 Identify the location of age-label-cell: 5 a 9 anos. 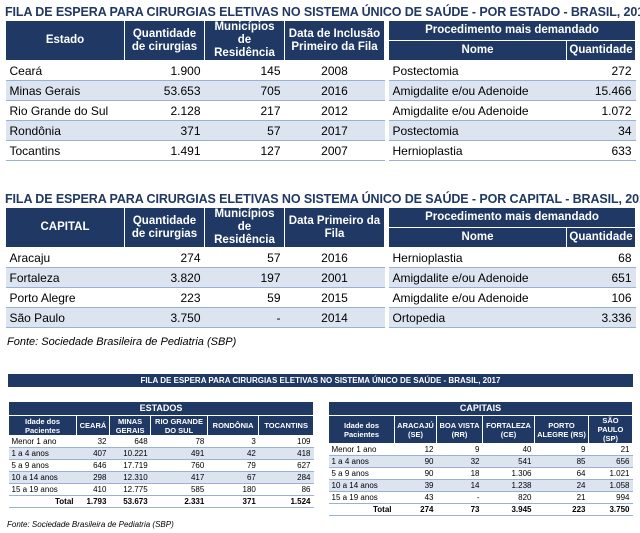
(361, 473).